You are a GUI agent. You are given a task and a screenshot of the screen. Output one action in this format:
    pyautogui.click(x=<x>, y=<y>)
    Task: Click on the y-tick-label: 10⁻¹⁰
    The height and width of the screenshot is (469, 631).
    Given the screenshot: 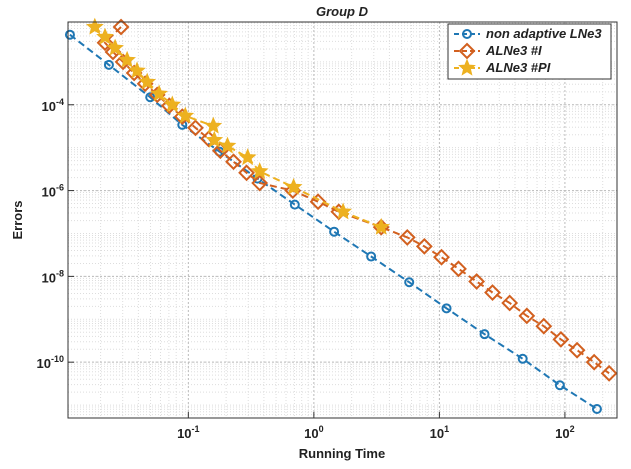 What is the action you would take?
    pyautogui.click(x=50, y=362)
    